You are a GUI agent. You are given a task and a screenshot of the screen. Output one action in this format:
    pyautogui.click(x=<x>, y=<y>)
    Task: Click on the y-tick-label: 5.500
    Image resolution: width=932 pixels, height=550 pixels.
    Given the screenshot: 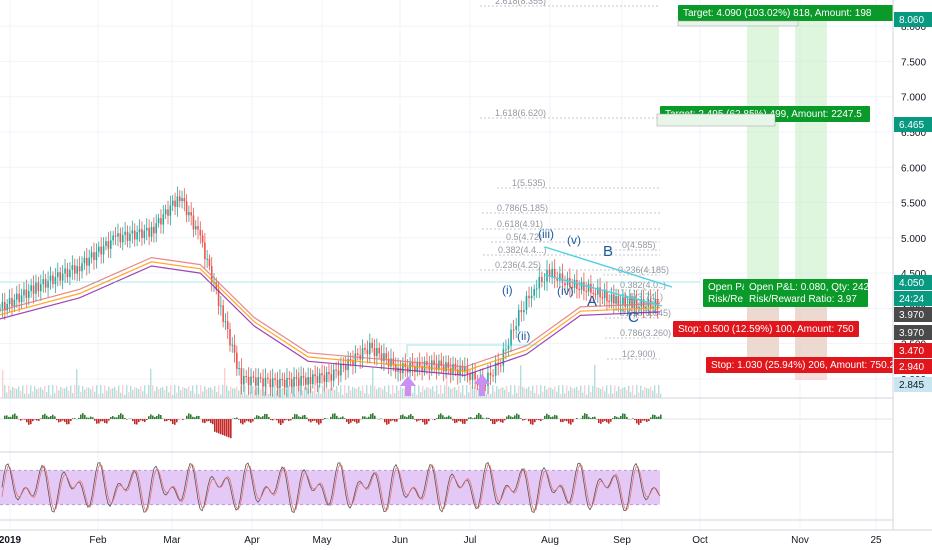 What is the action you would take?
    pyautogui.click(x=913, y=204)
    